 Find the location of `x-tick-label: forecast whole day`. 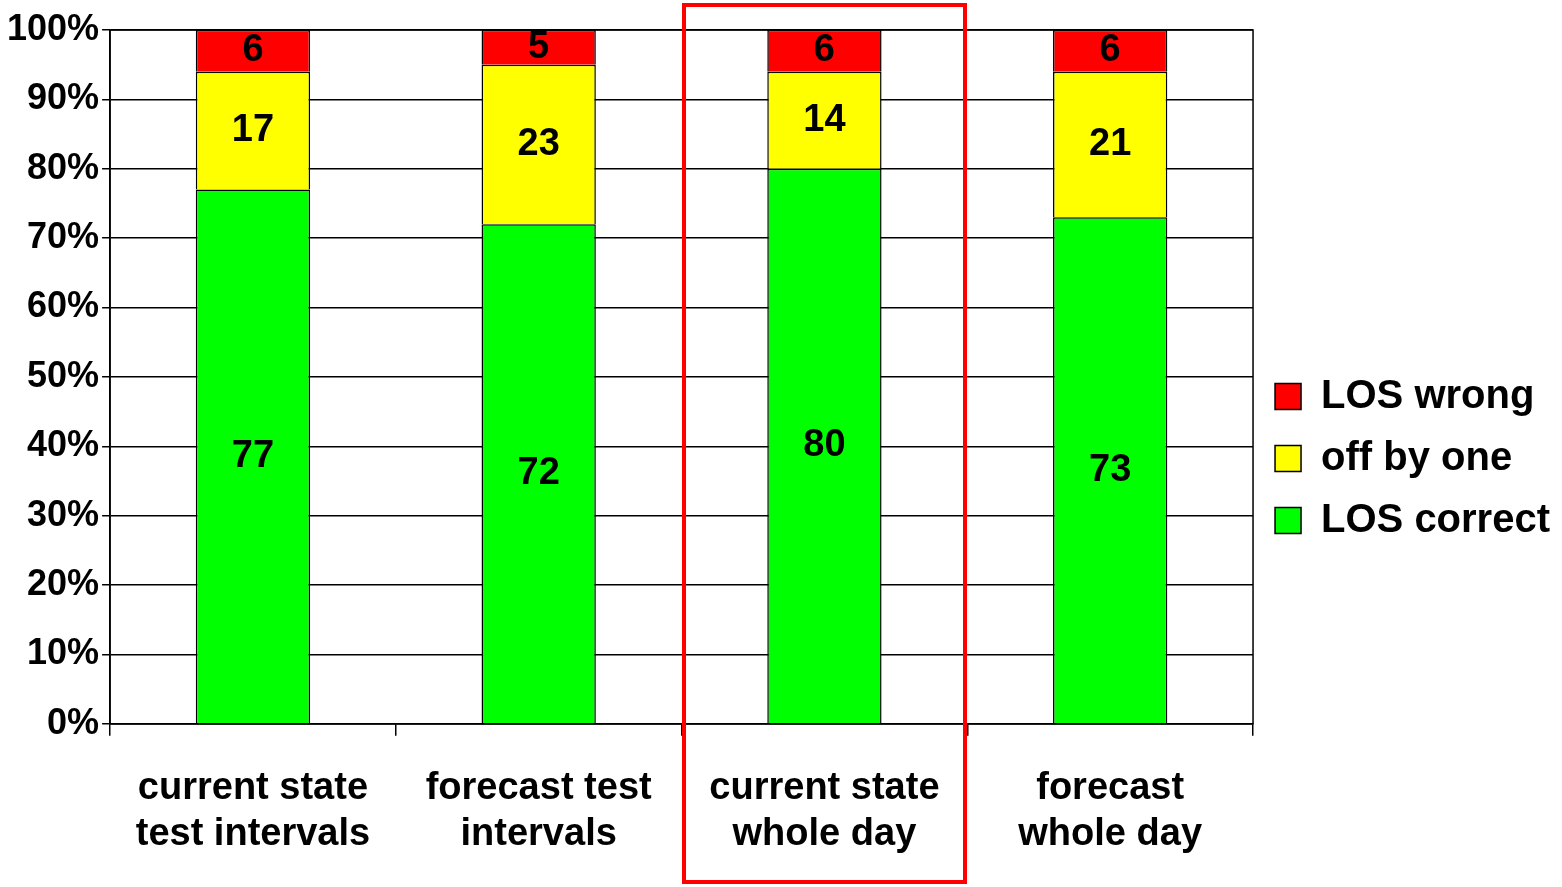

x-tick-label: forecast whole day is located at coordinates (1110, 809).